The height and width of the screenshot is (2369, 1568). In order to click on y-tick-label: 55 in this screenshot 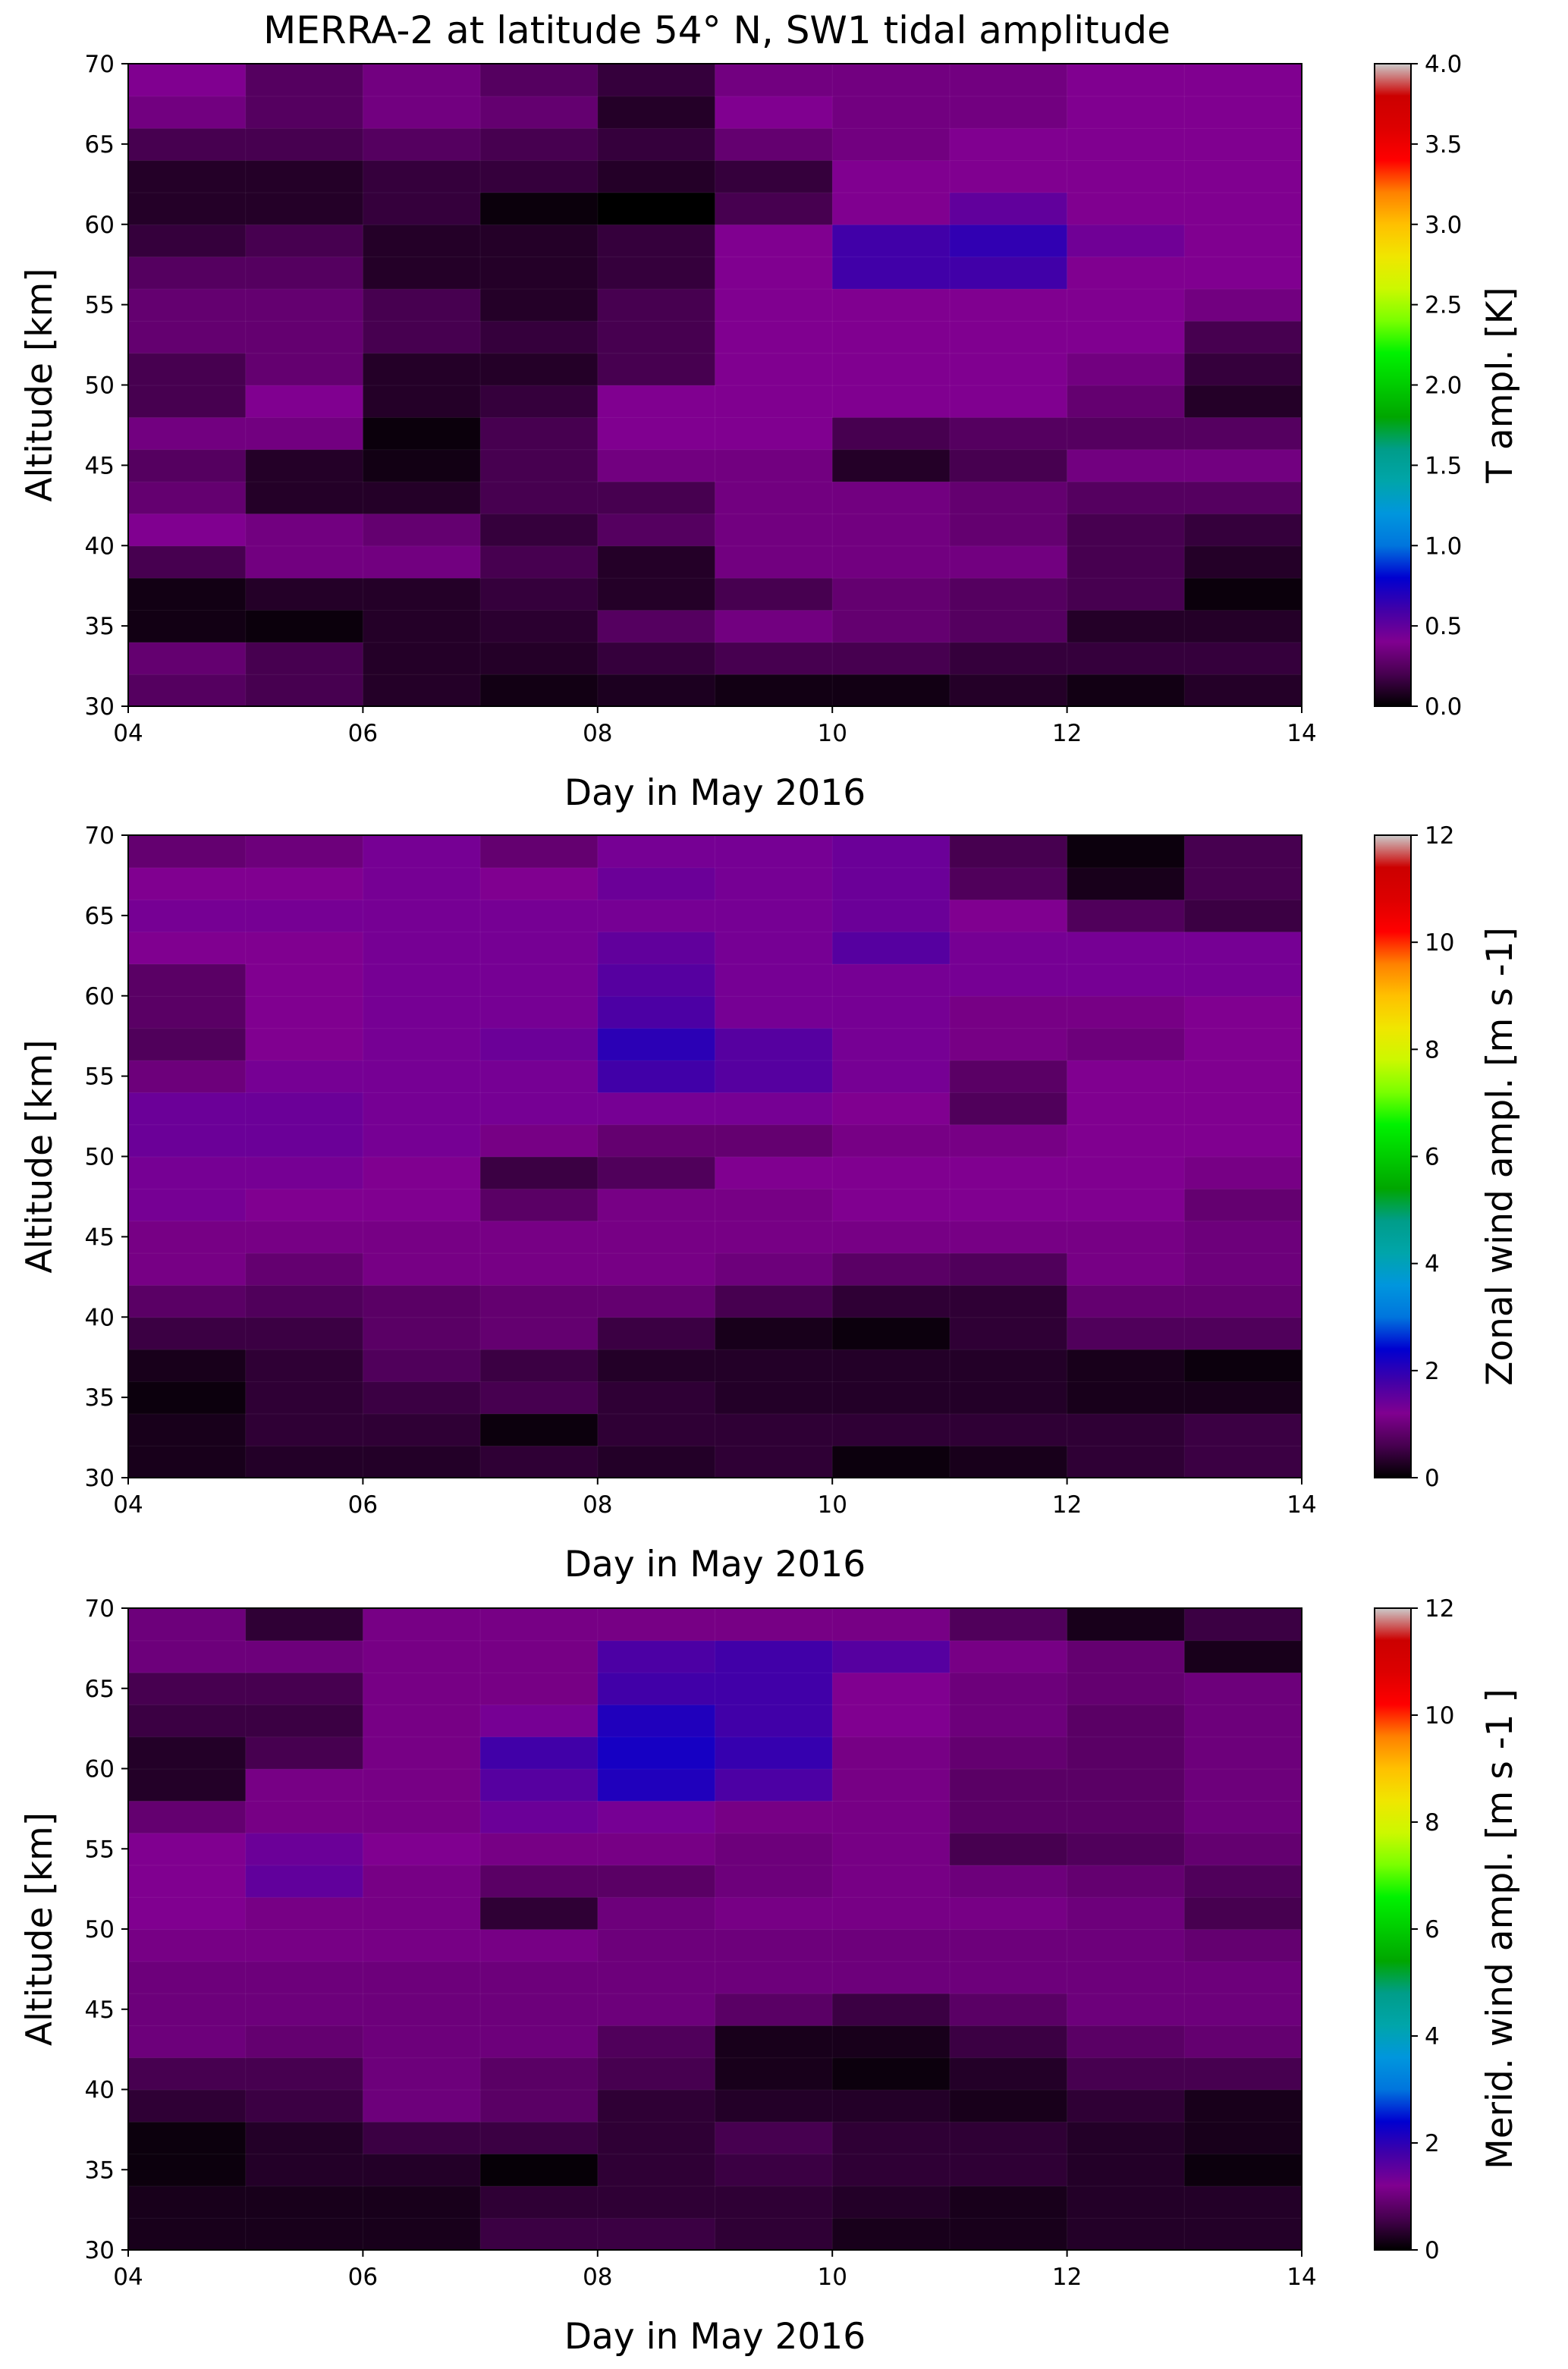, I will do `click(100, 1078)`.